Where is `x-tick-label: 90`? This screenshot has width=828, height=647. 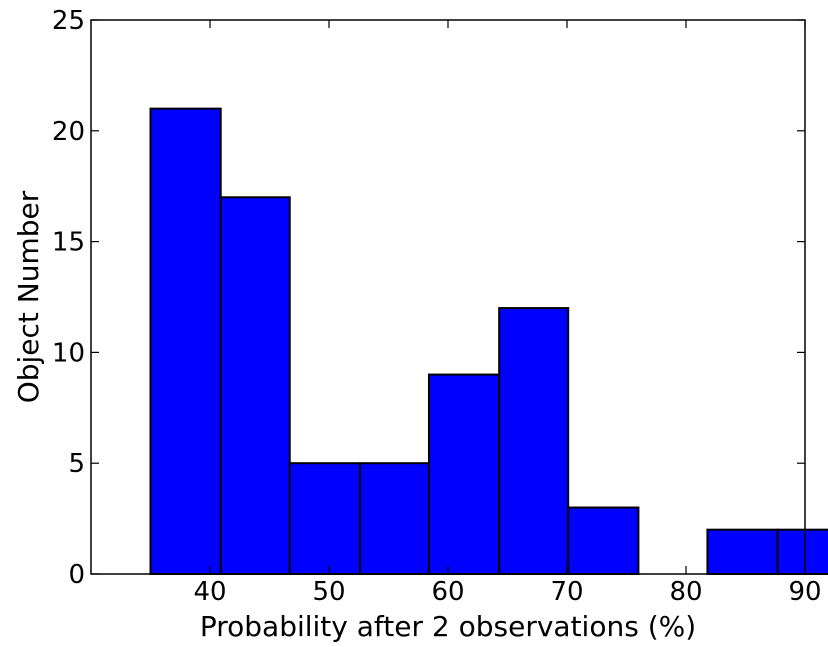 x-tick-label: 90 is located at coordinates (804, 592).